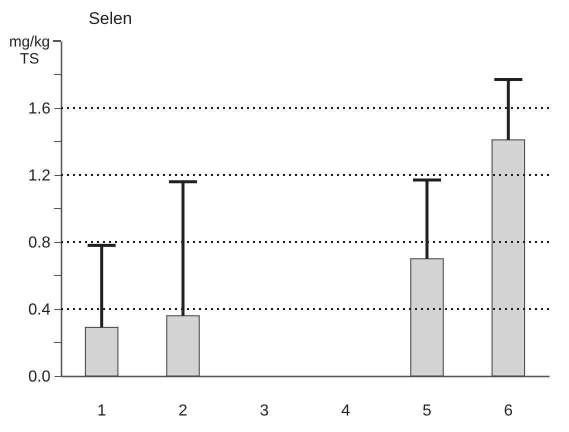  Describe the element at coordinates (508, 411) in the screenshot. I see `x-tick-label: 6` at that location.